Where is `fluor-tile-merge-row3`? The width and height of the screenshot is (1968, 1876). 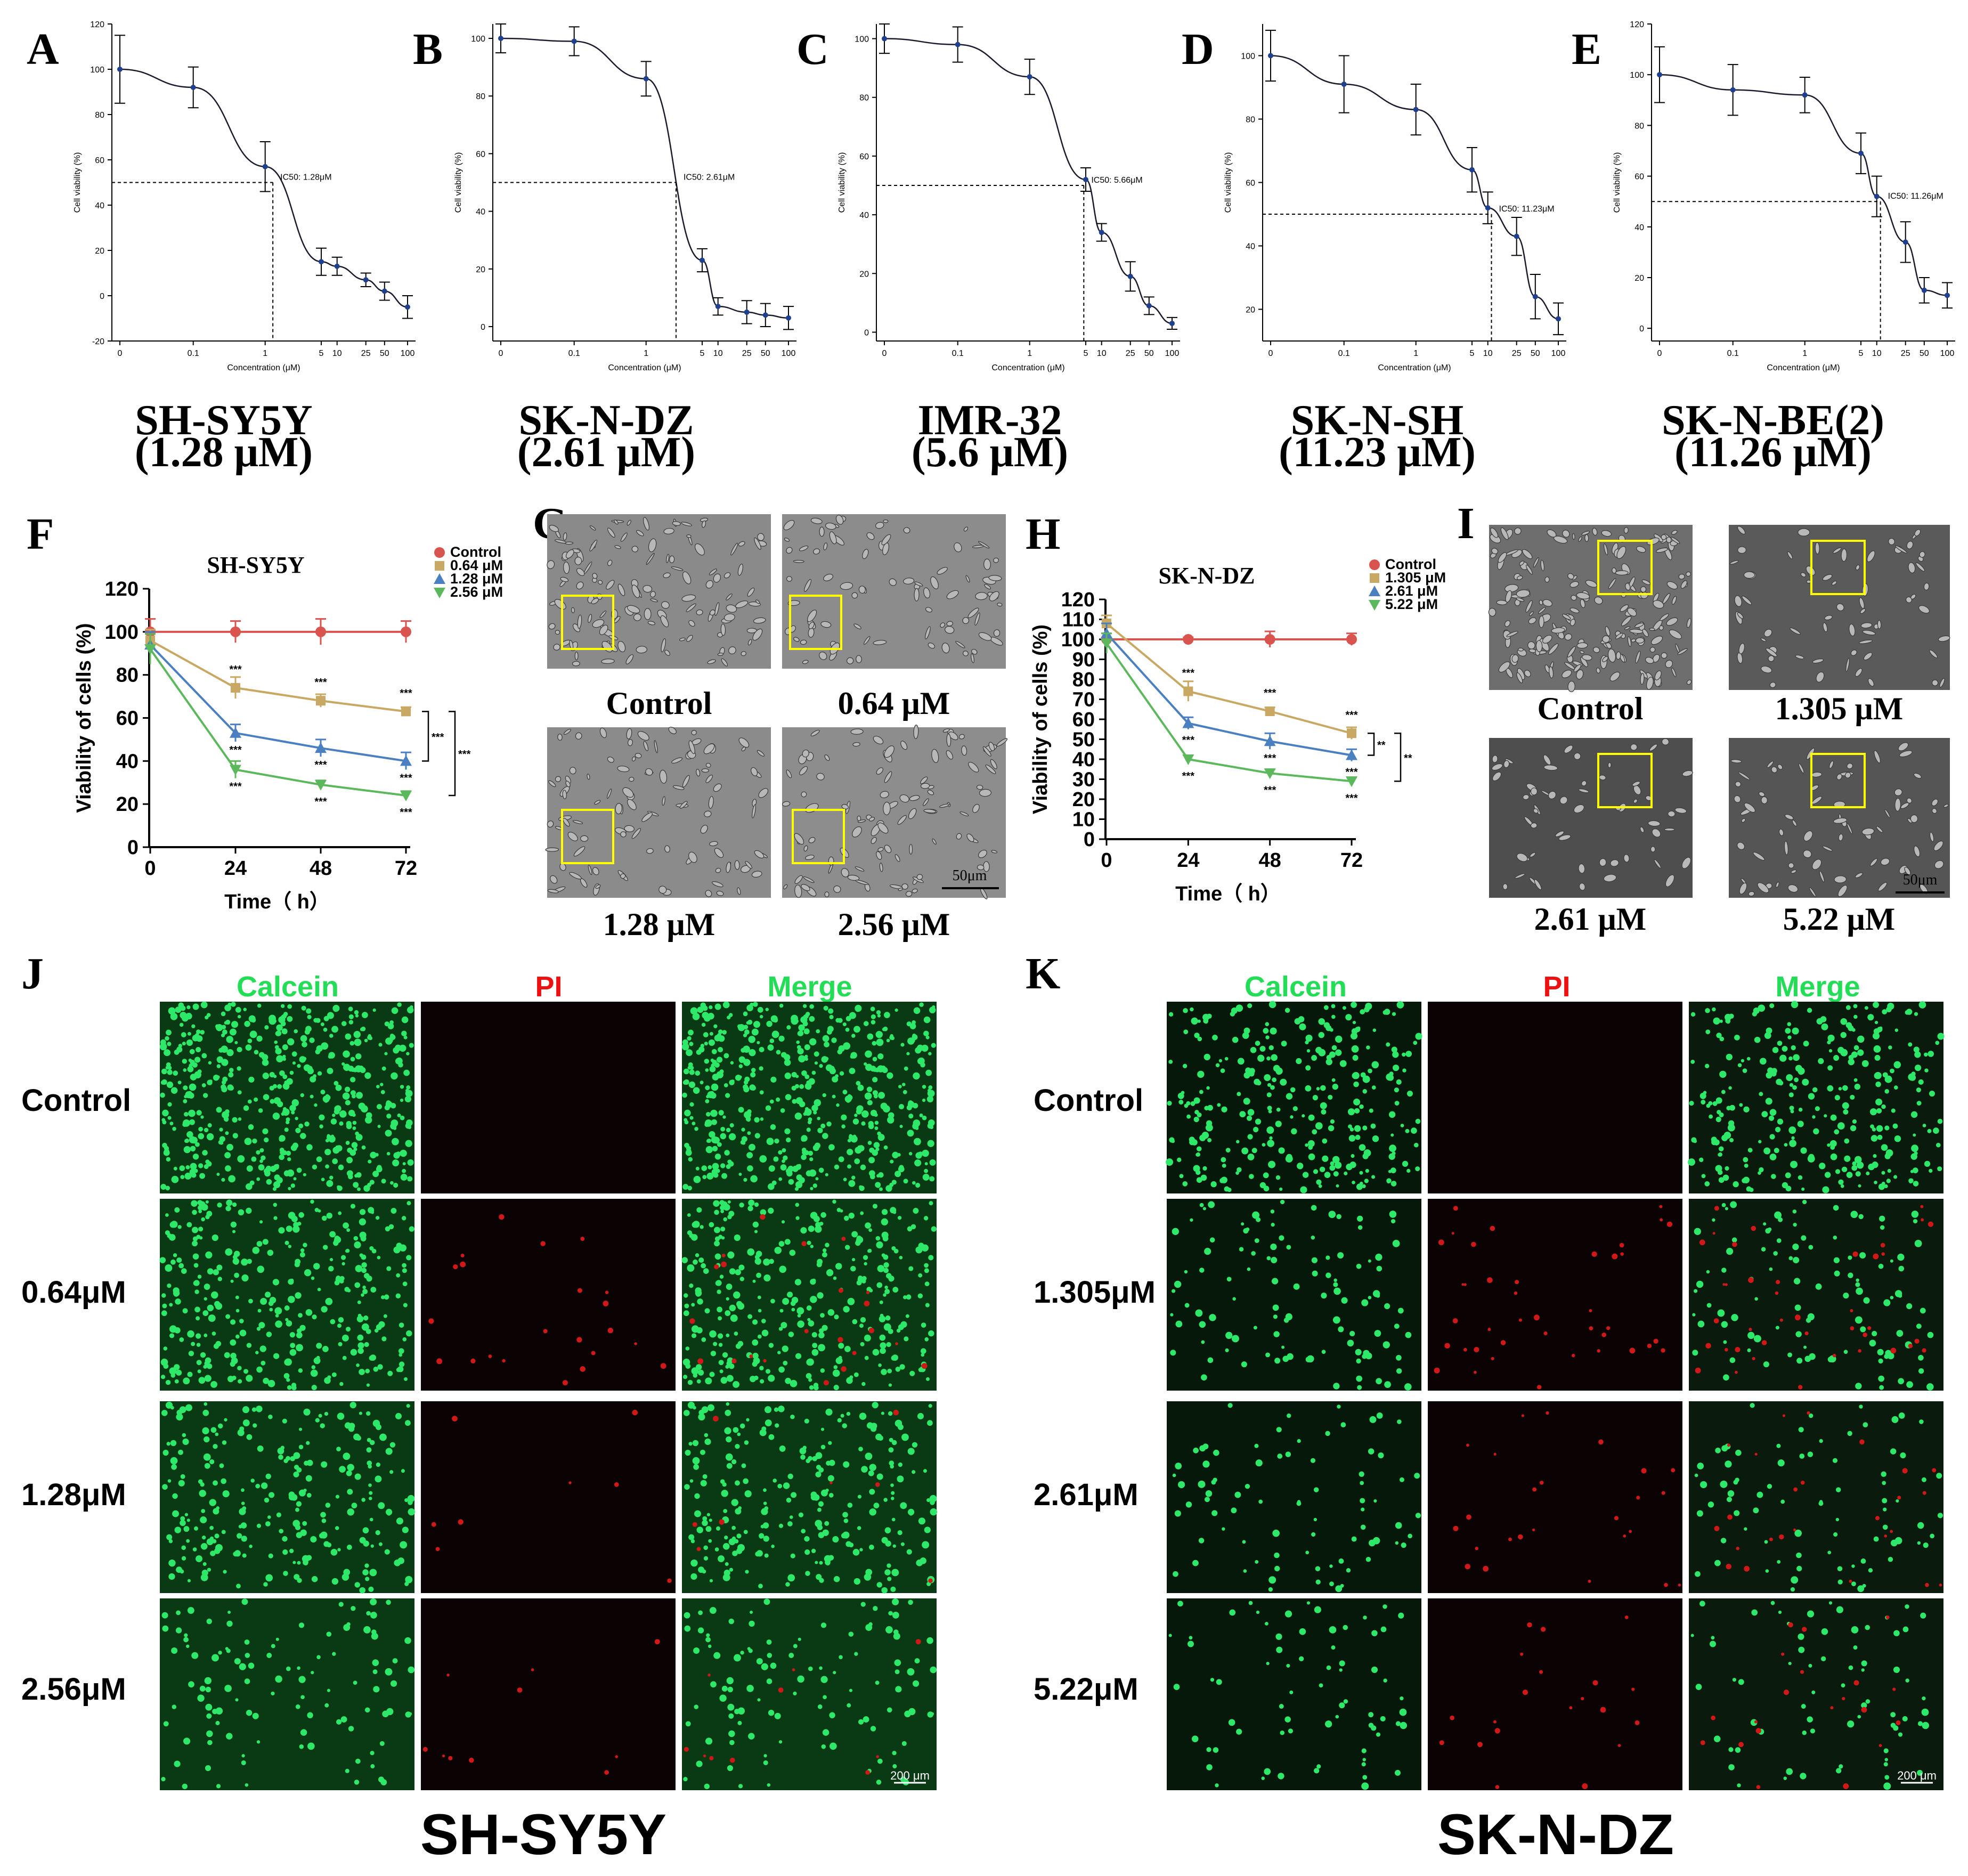
fluor-tile-merge-row3 is located at coordinates (809, 1694).